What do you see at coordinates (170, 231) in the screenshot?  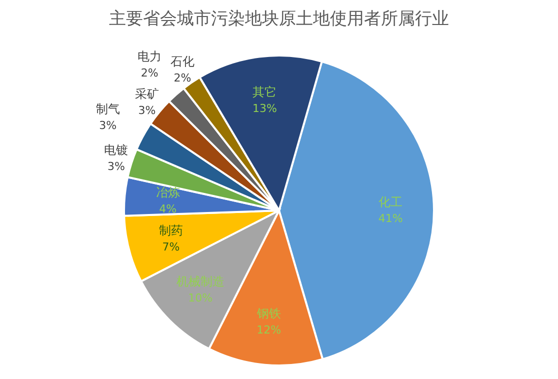 I see `slice-label: 制药` at bounding box center [170, 231].